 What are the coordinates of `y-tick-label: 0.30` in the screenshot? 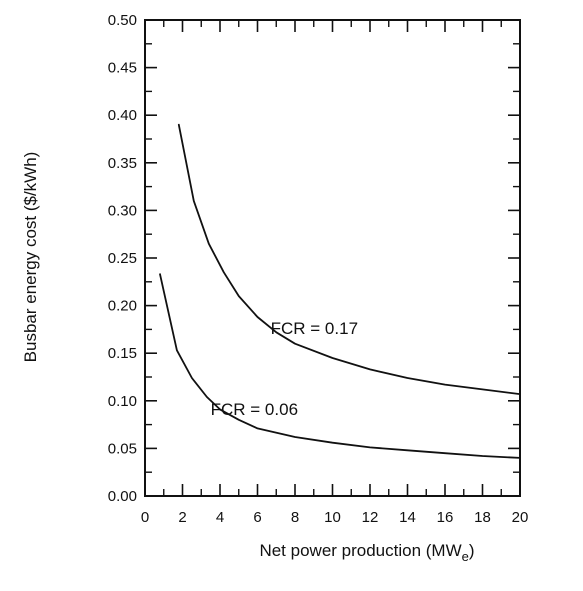 It's located at (122, 210).